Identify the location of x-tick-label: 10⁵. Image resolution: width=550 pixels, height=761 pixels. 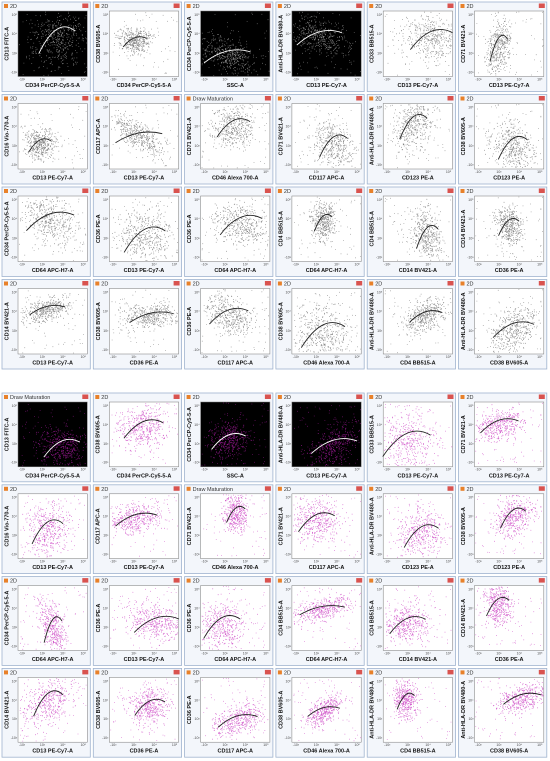
(540, 653).